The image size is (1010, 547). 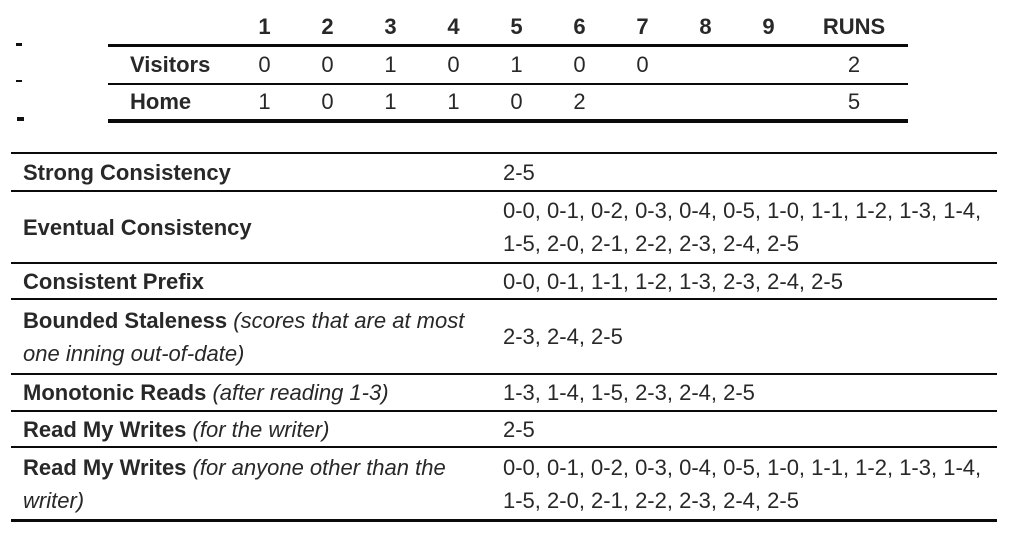 What do you see at coordinates (579, 26) in the screenshot?
I see `inning-header-6: 6` at bounding box center [579, 26].